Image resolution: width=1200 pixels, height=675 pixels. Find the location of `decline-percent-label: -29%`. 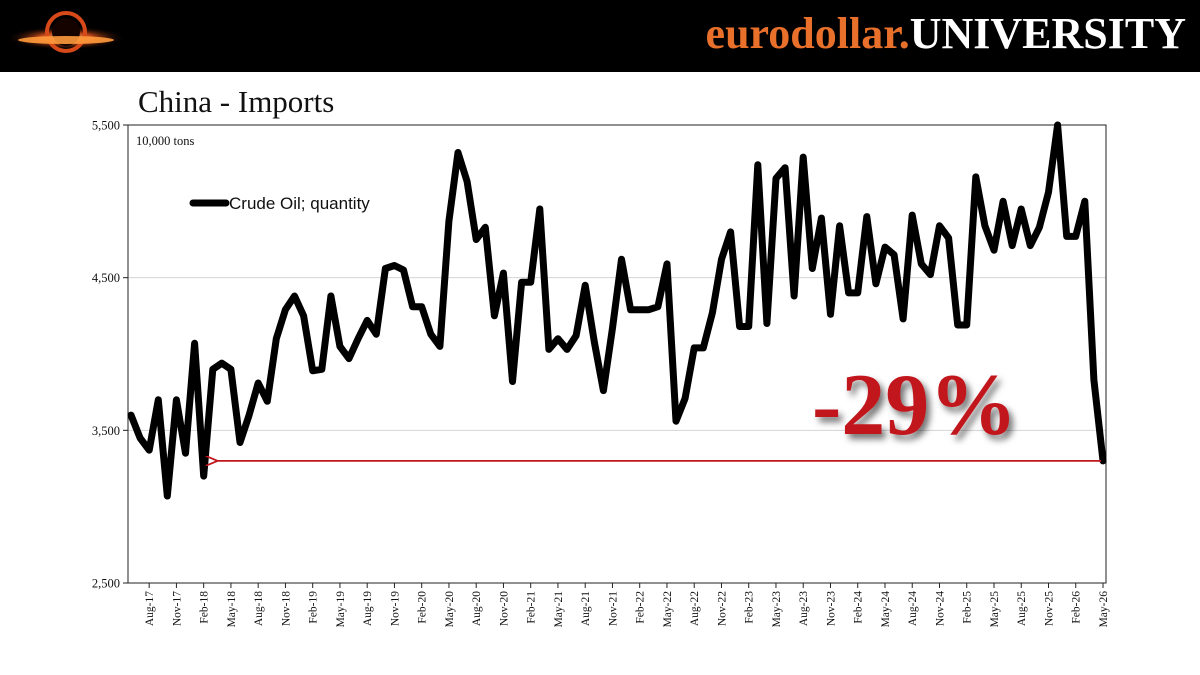

decline-percent-label: -29% is located at coordinates (914, 405).